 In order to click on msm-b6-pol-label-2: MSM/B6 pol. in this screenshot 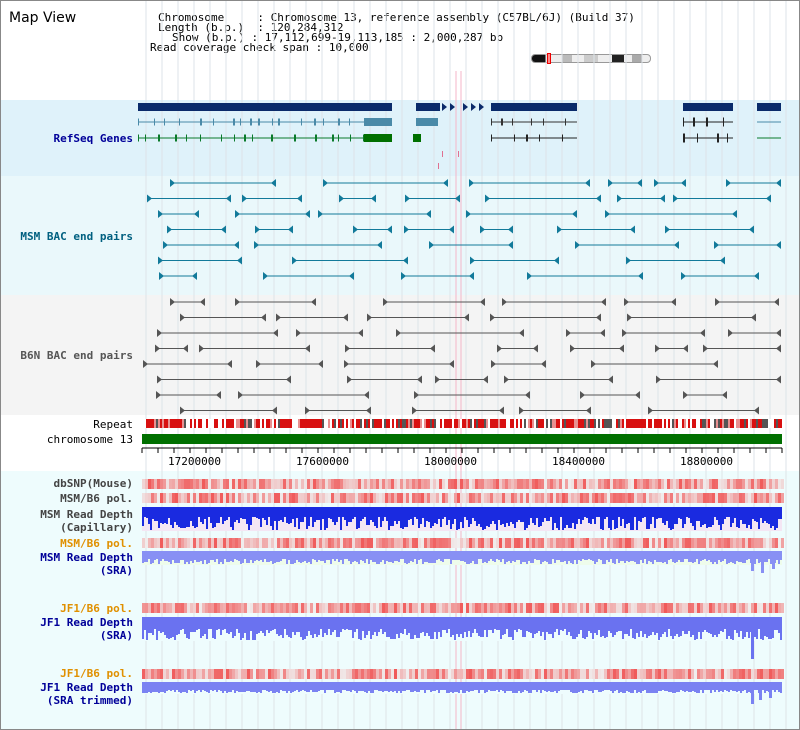, I will do `click(96, 543)`.